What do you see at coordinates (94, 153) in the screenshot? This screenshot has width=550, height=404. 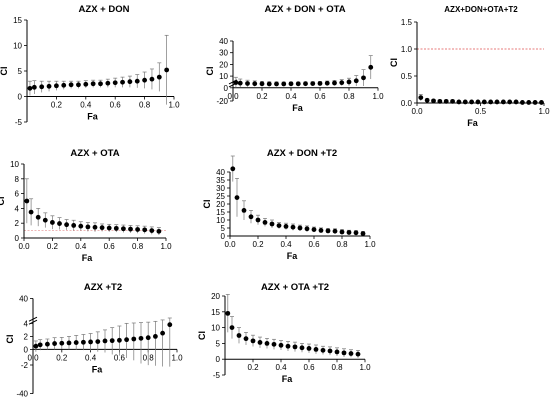 I see `chart-title: AZX + OTA` at bounding box center [94, 153].